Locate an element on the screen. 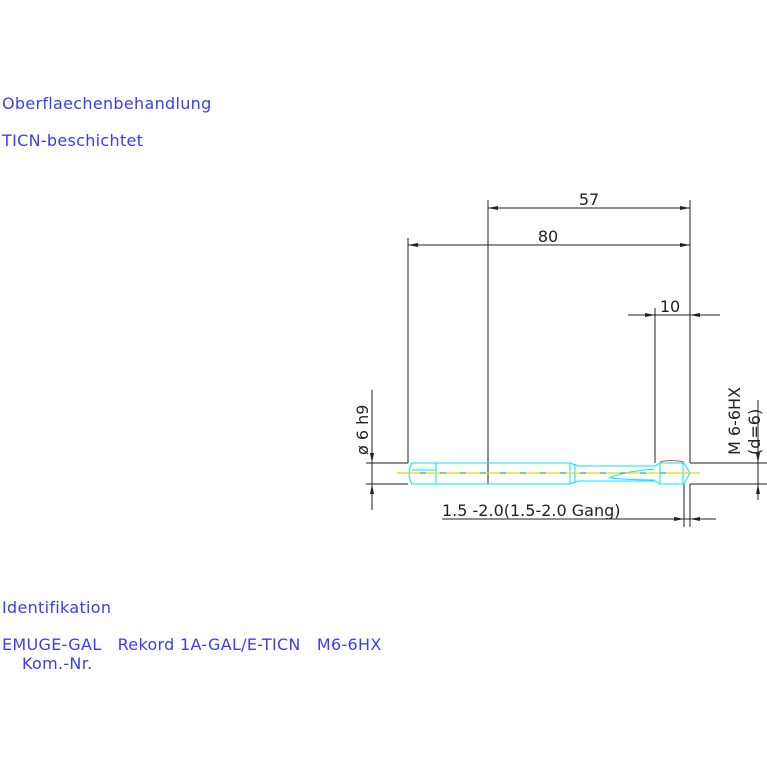 Image resolution: width=767 pixels, height=767 pixels. id-heading: Identifikation is located at coordinates (57, 607).